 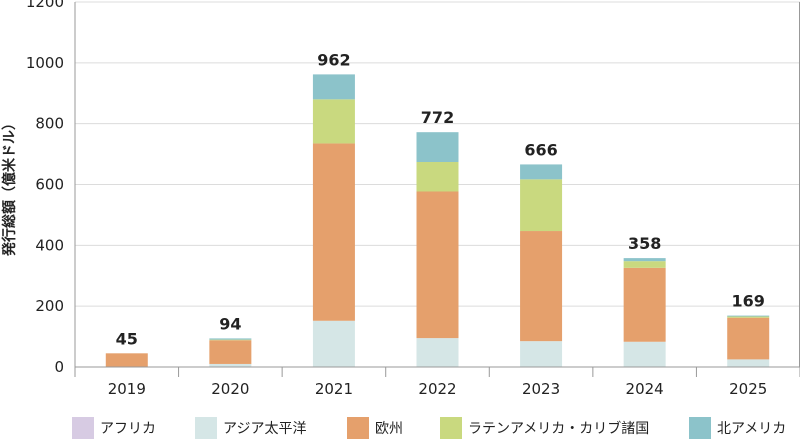 I want to click on total-label: 45, so click(x=127, y=338).